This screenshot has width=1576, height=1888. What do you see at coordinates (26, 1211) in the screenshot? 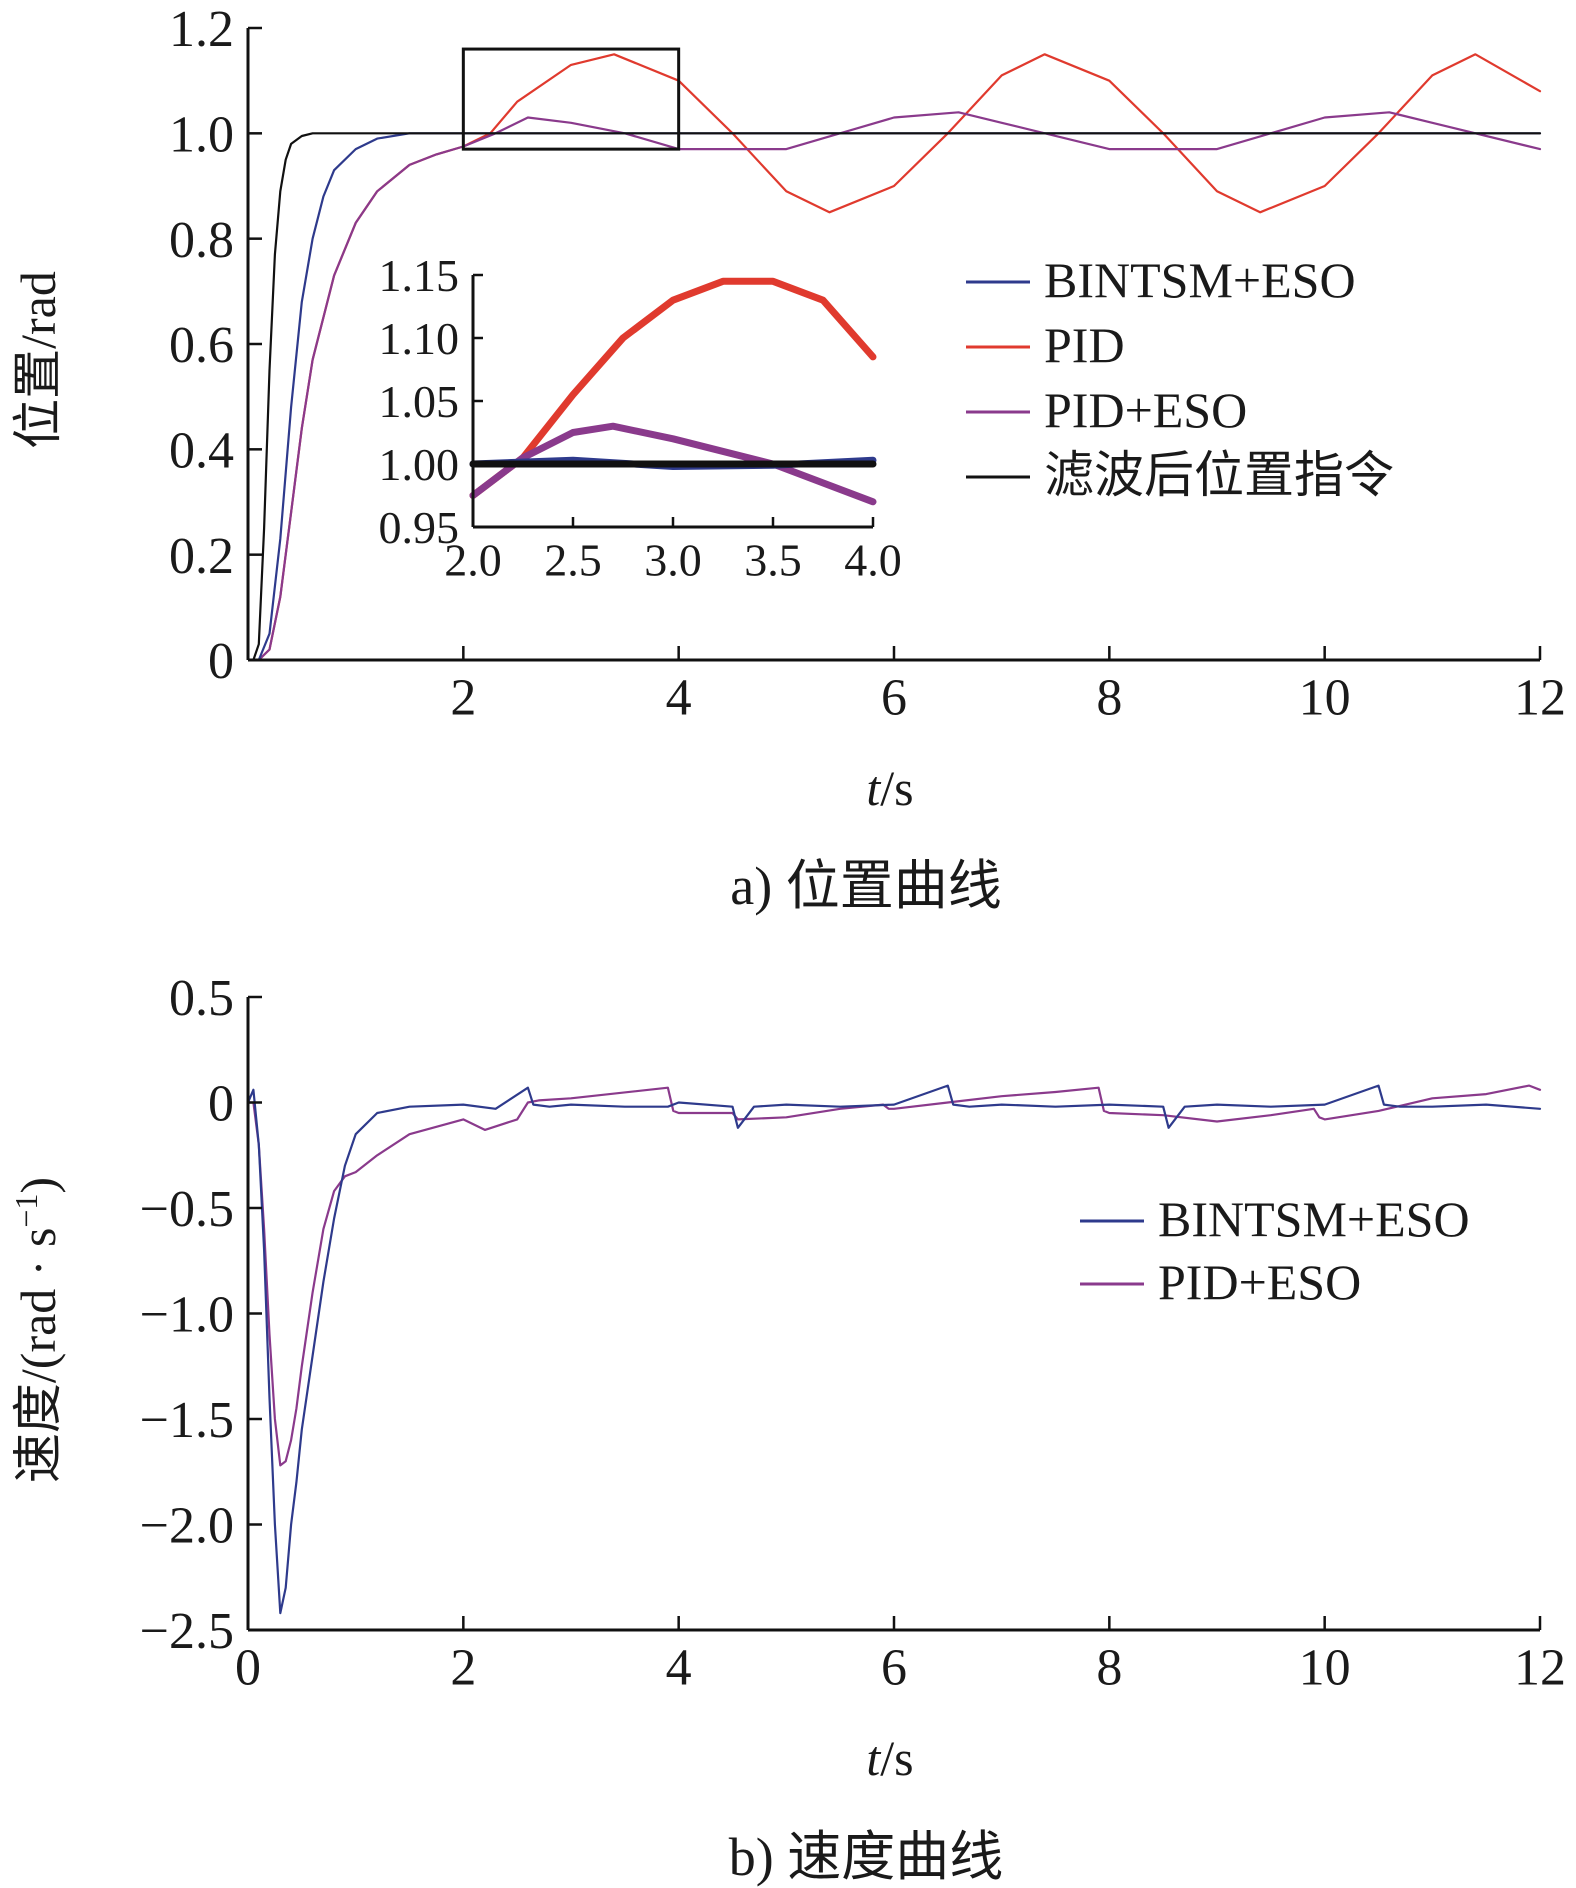
I see `chart-b-ylabel-sup: −1` at bounding box center [26, 1211].